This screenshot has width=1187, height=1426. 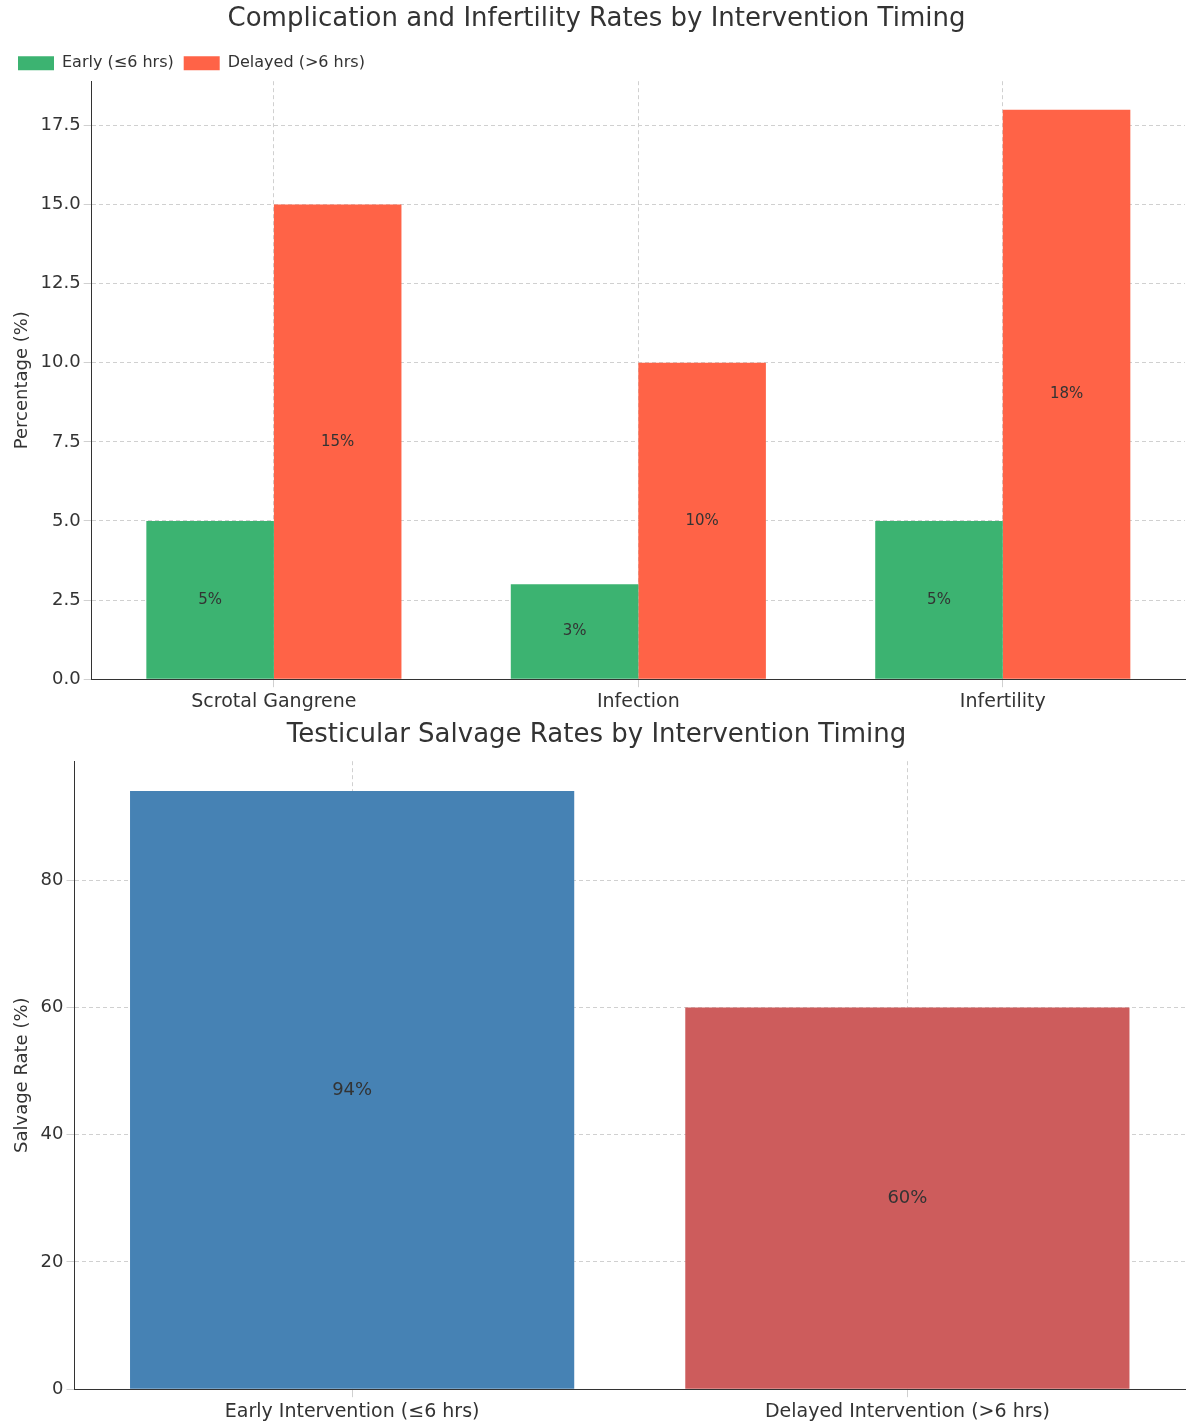 What do you see at coordinates (52, 1260) in the screenshot?
I see `y-tick-label: 20` at bounding box center [52, 1260].